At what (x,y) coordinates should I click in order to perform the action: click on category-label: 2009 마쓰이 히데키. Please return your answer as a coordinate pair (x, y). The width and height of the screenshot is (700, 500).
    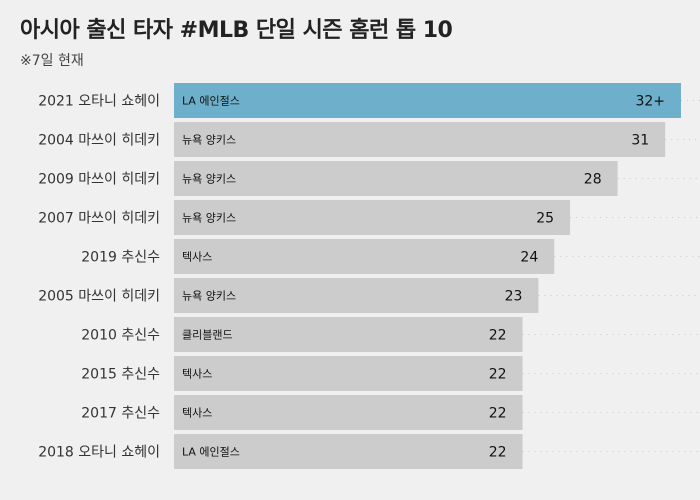
    Looking at the image, I should click on (99, 180).